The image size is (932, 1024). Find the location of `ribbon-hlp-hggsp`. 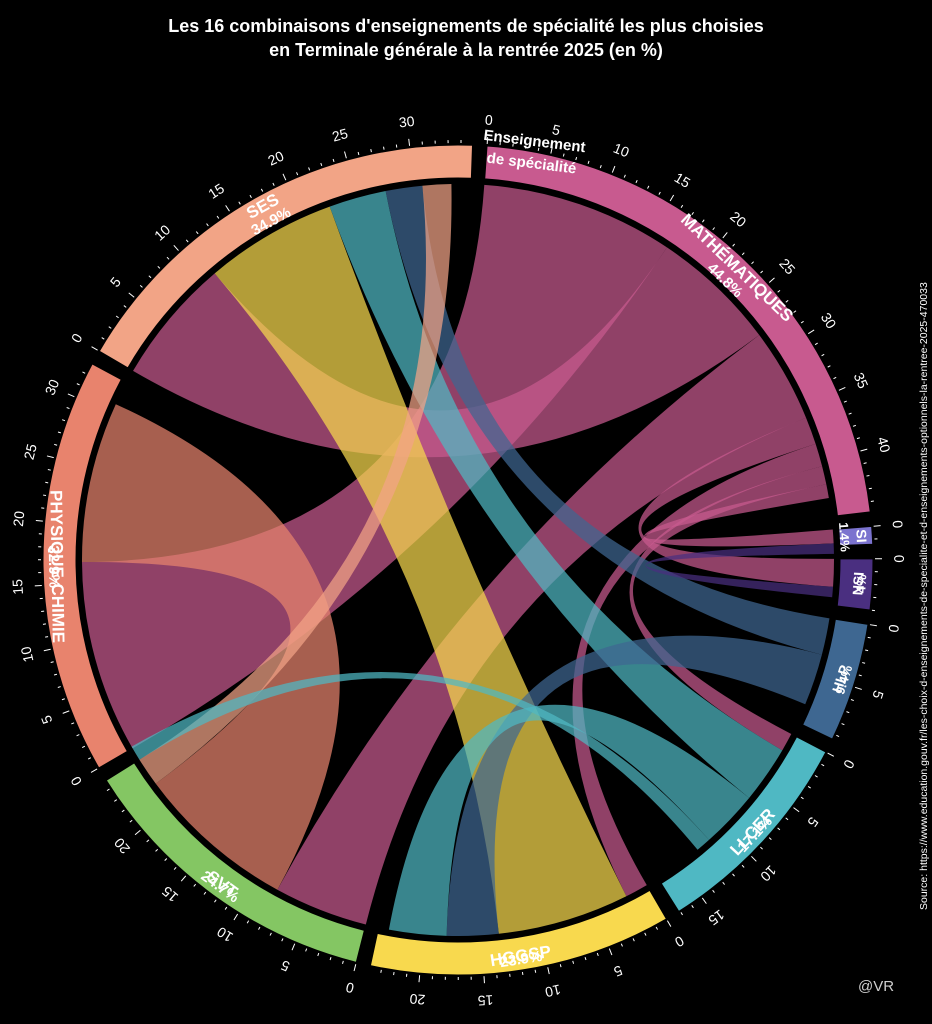

ribbon-hlp-hggsp is located at coordinates (634, 785).